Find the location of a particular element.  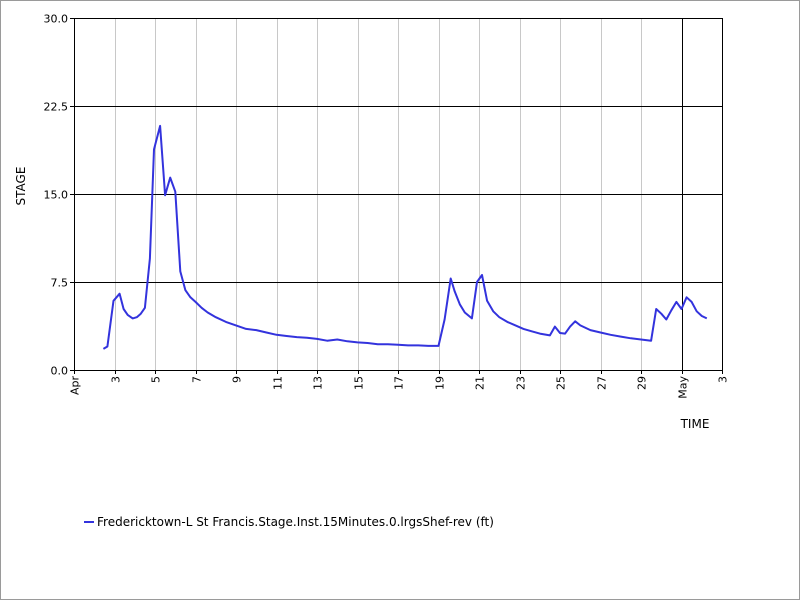

x-axis-label: TIME is located at coordinates (695, 424).